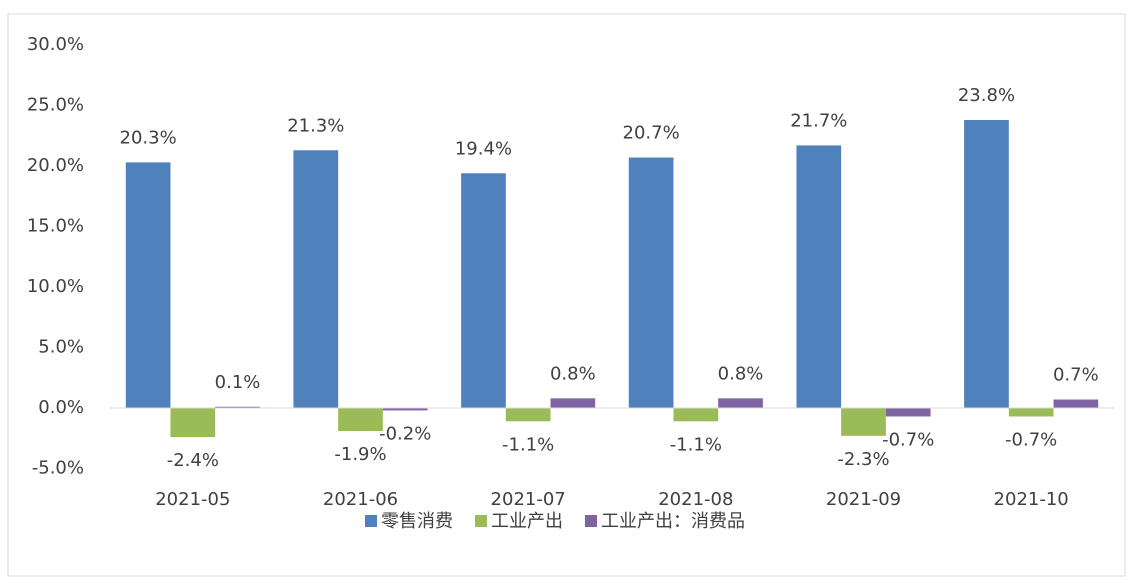 Image resolution: width=1133 pixels, height=587 pixels. Describe the element at coordinates (55, 44) in the screenshot. I see `y-tick-label: 30.0%` at that location.